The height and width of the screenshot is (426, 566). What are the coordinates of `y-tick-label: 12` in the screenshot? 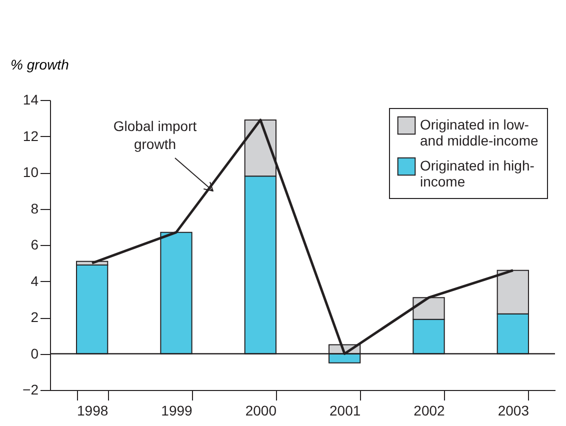 It's located at (30, 136).